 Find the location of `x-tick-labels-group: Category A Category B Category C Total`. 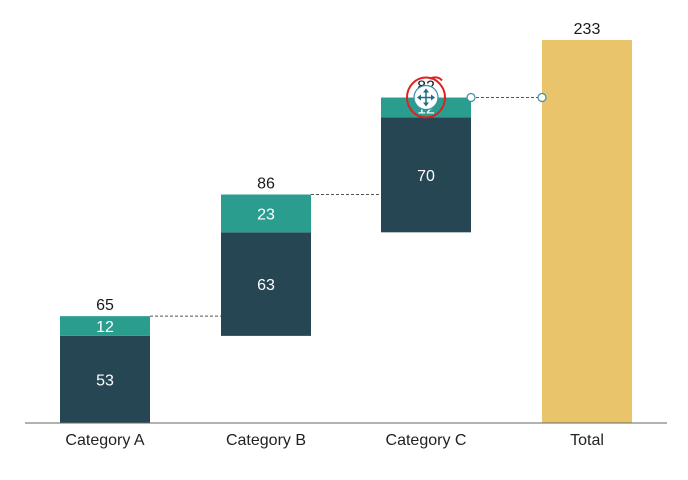

x-tick-labels-group: Category A Category B Category C Total is located at coordinates (334, 440).